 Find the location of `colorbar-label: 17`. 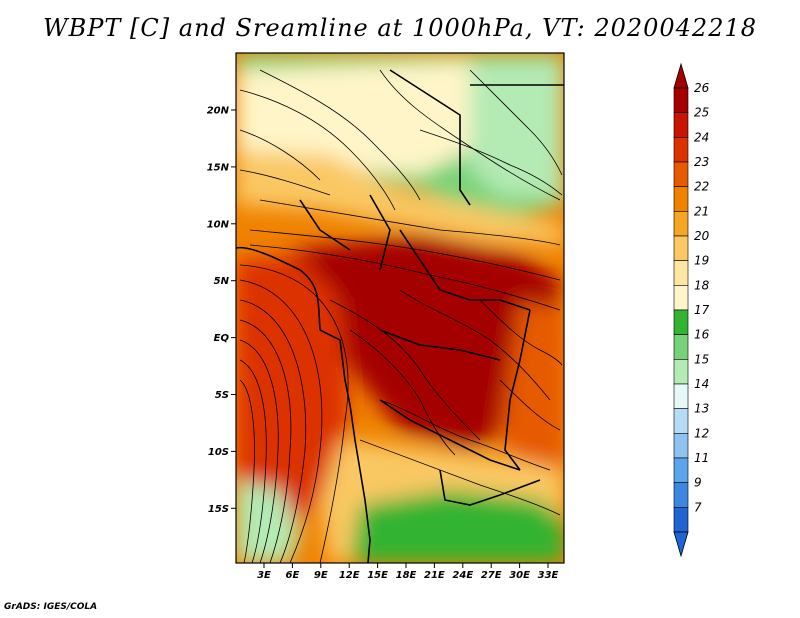

colorbar-label: 17 is located at coordinates (702, 310).